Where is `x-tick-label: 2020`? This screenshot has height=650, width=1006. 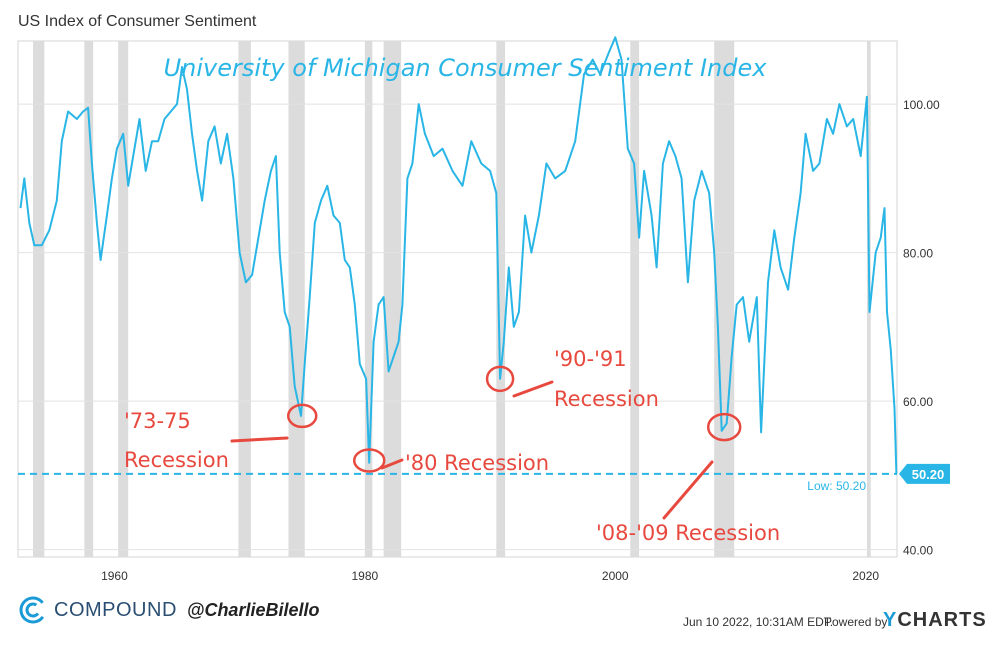
x-tick-label: 2020 is located at coordinates (865, 576).